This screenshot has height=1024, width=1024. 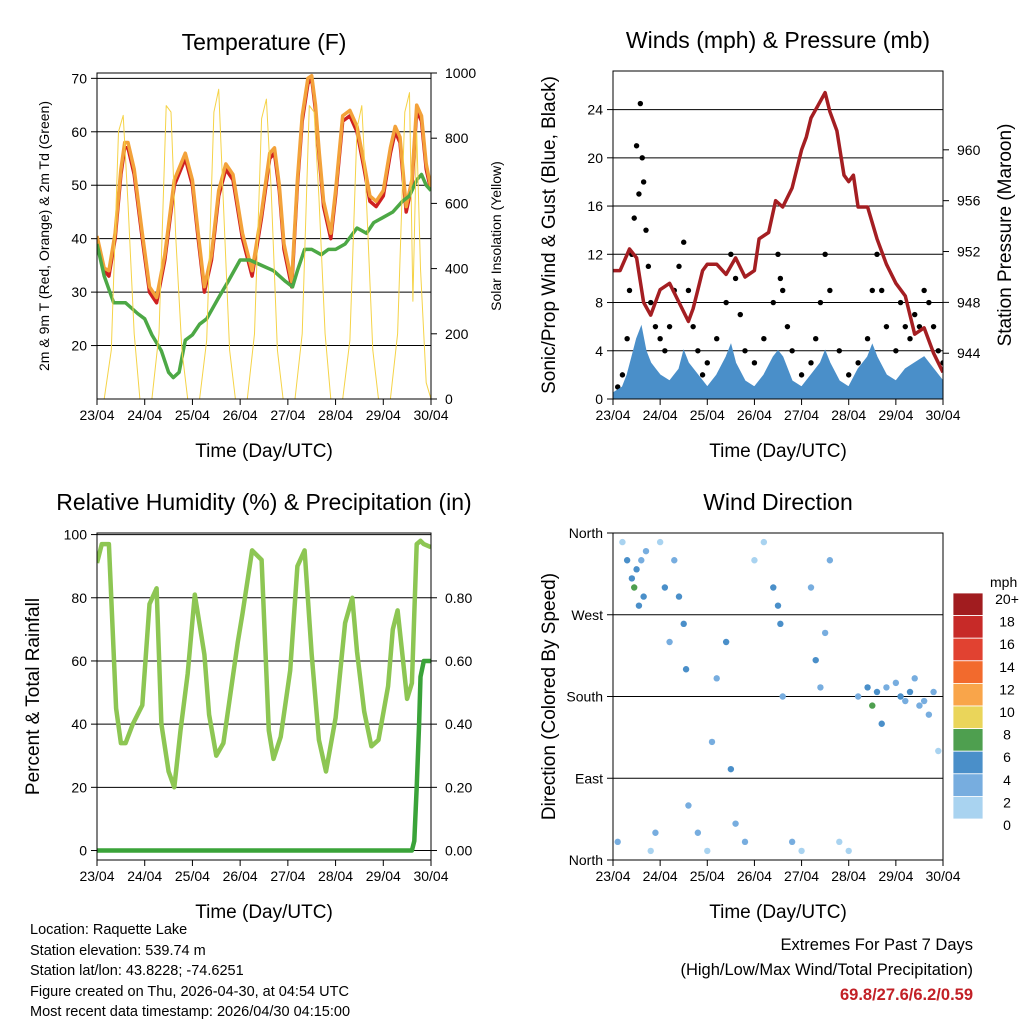 I want to click on temperature-series-solar-insolation, so click(x=264, y=243).